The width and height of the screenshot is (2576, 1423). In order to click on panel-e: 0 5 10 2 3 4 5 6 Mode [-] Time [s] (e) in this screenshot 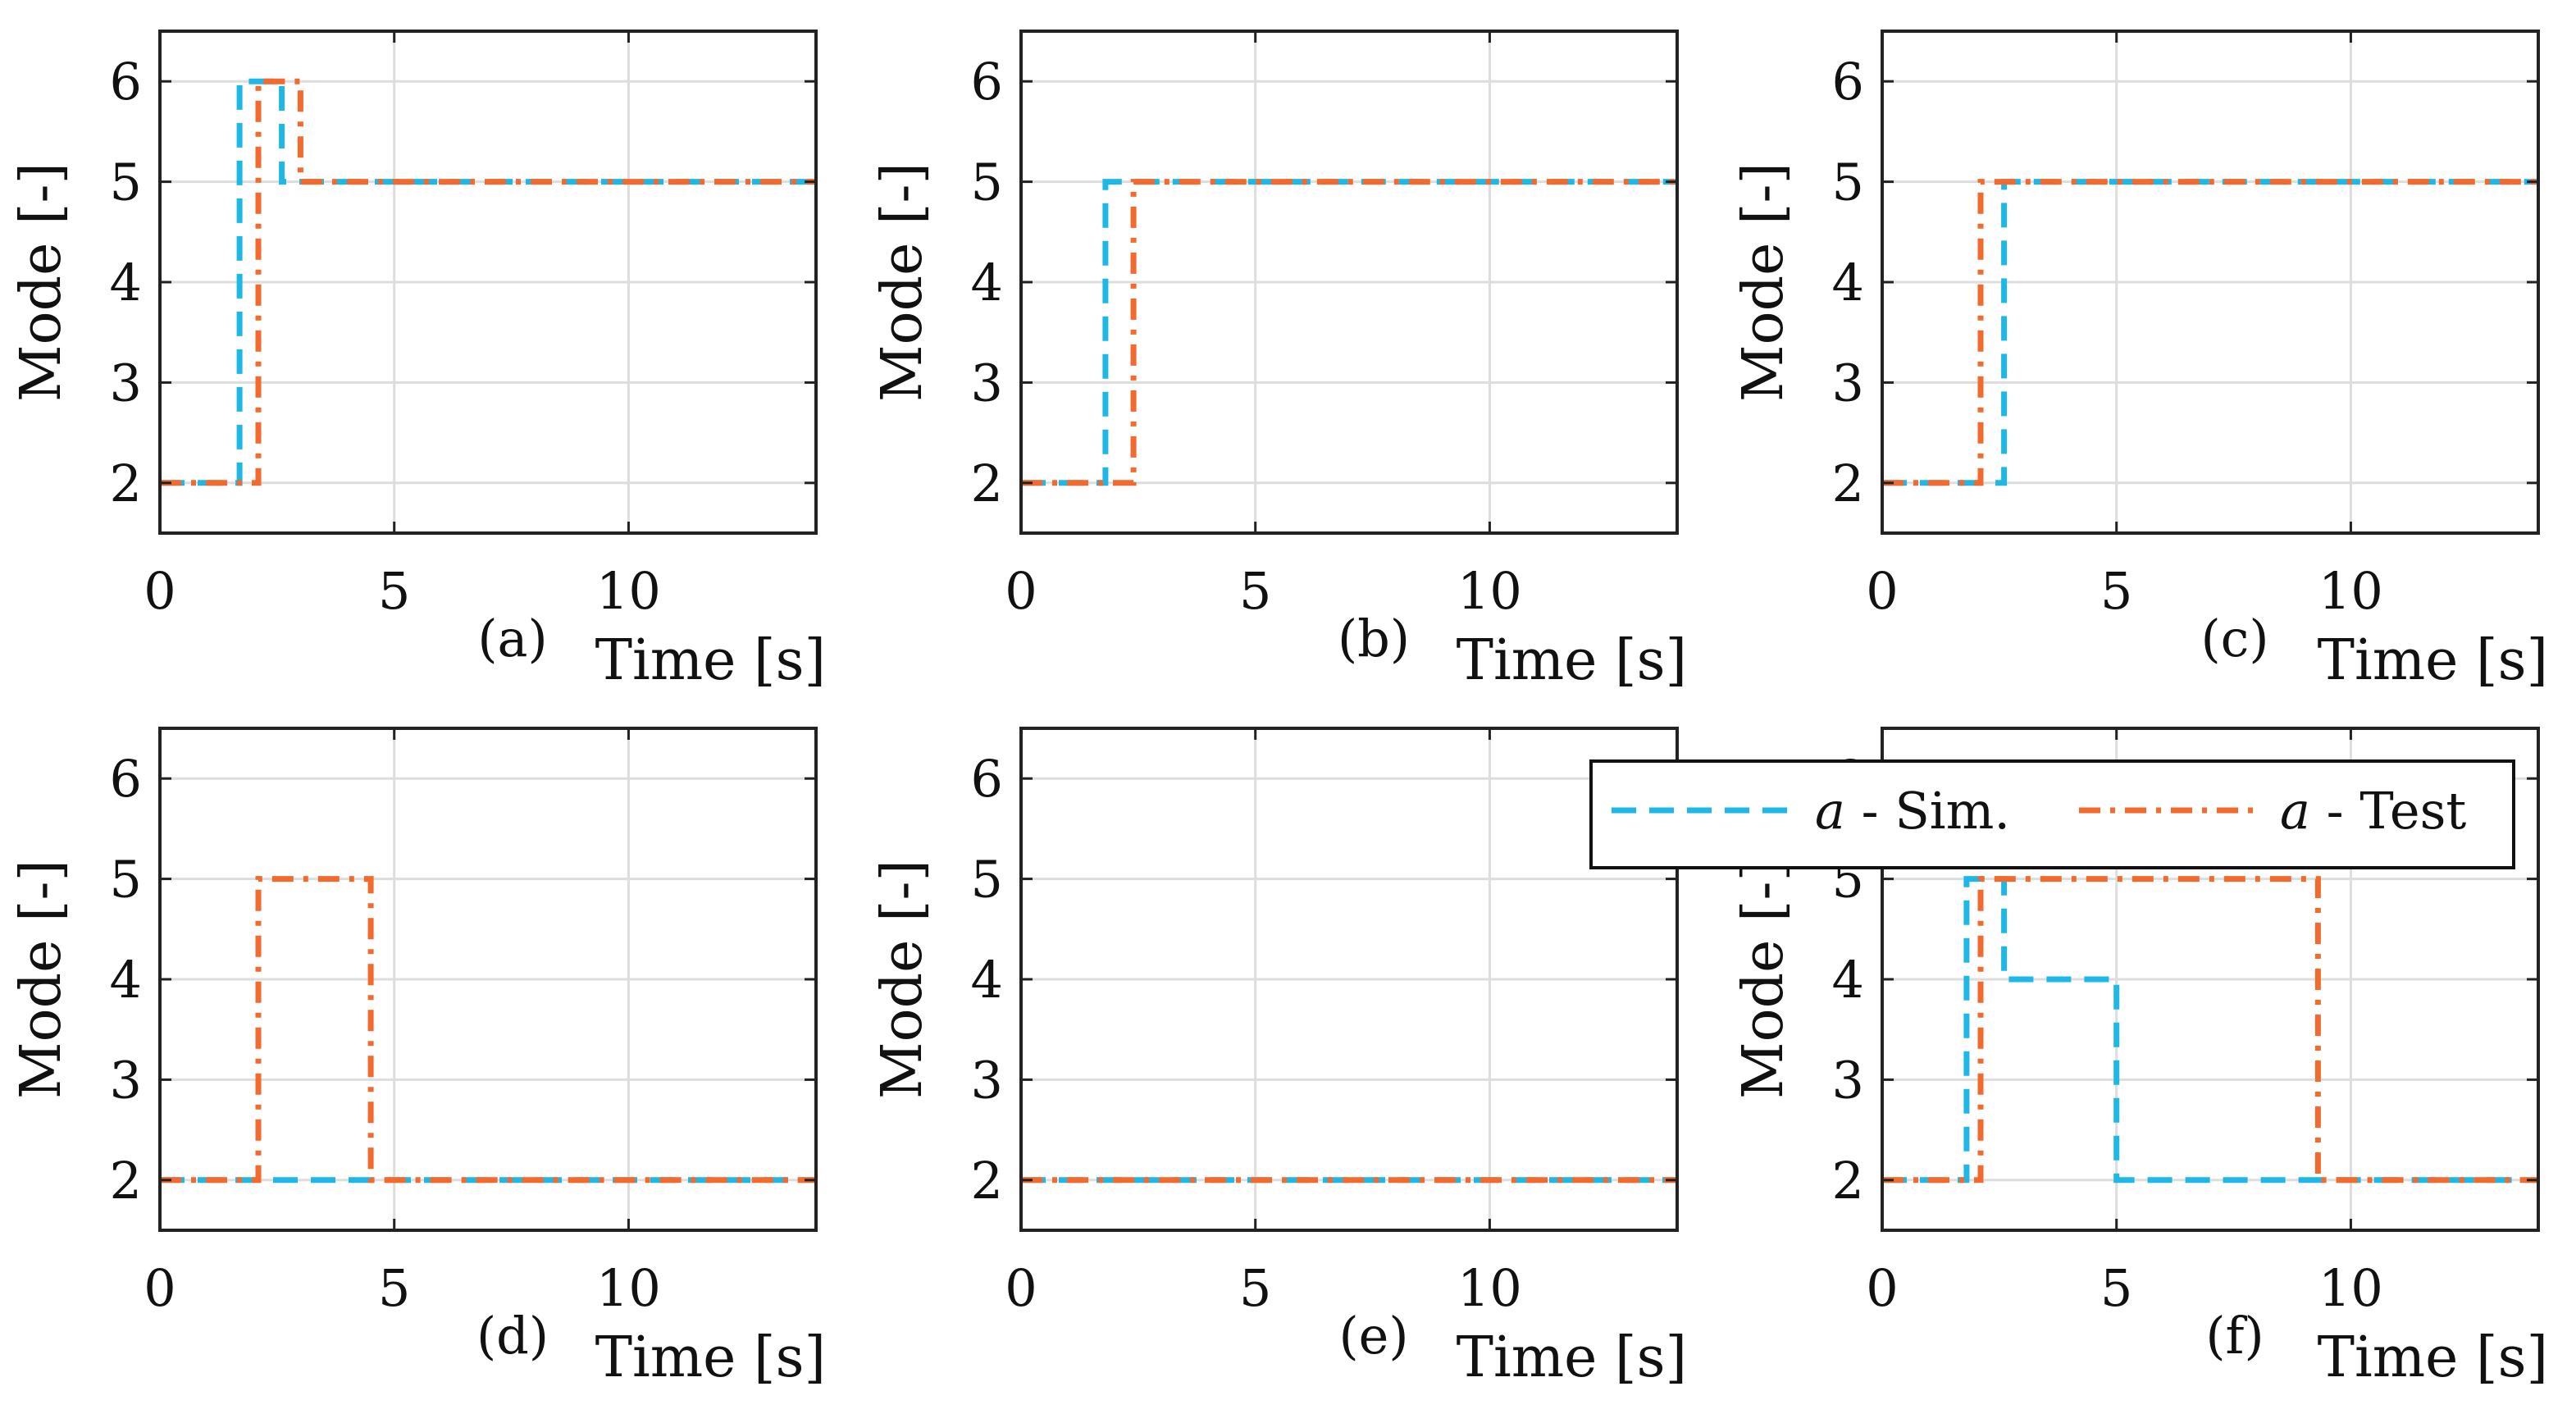, I will do `click(1278, 1058)`.